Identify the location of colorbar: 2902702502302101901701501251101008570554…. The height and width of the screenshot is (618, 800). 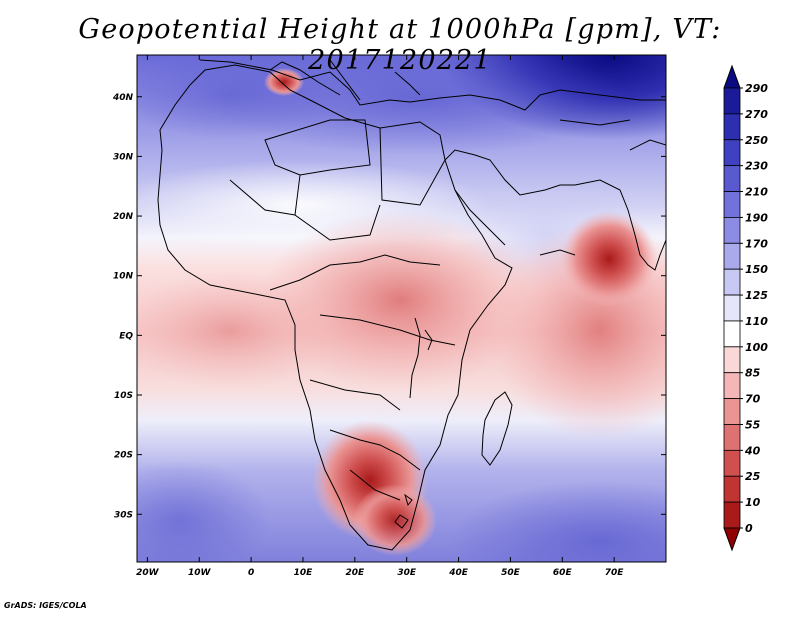
(745, 308).